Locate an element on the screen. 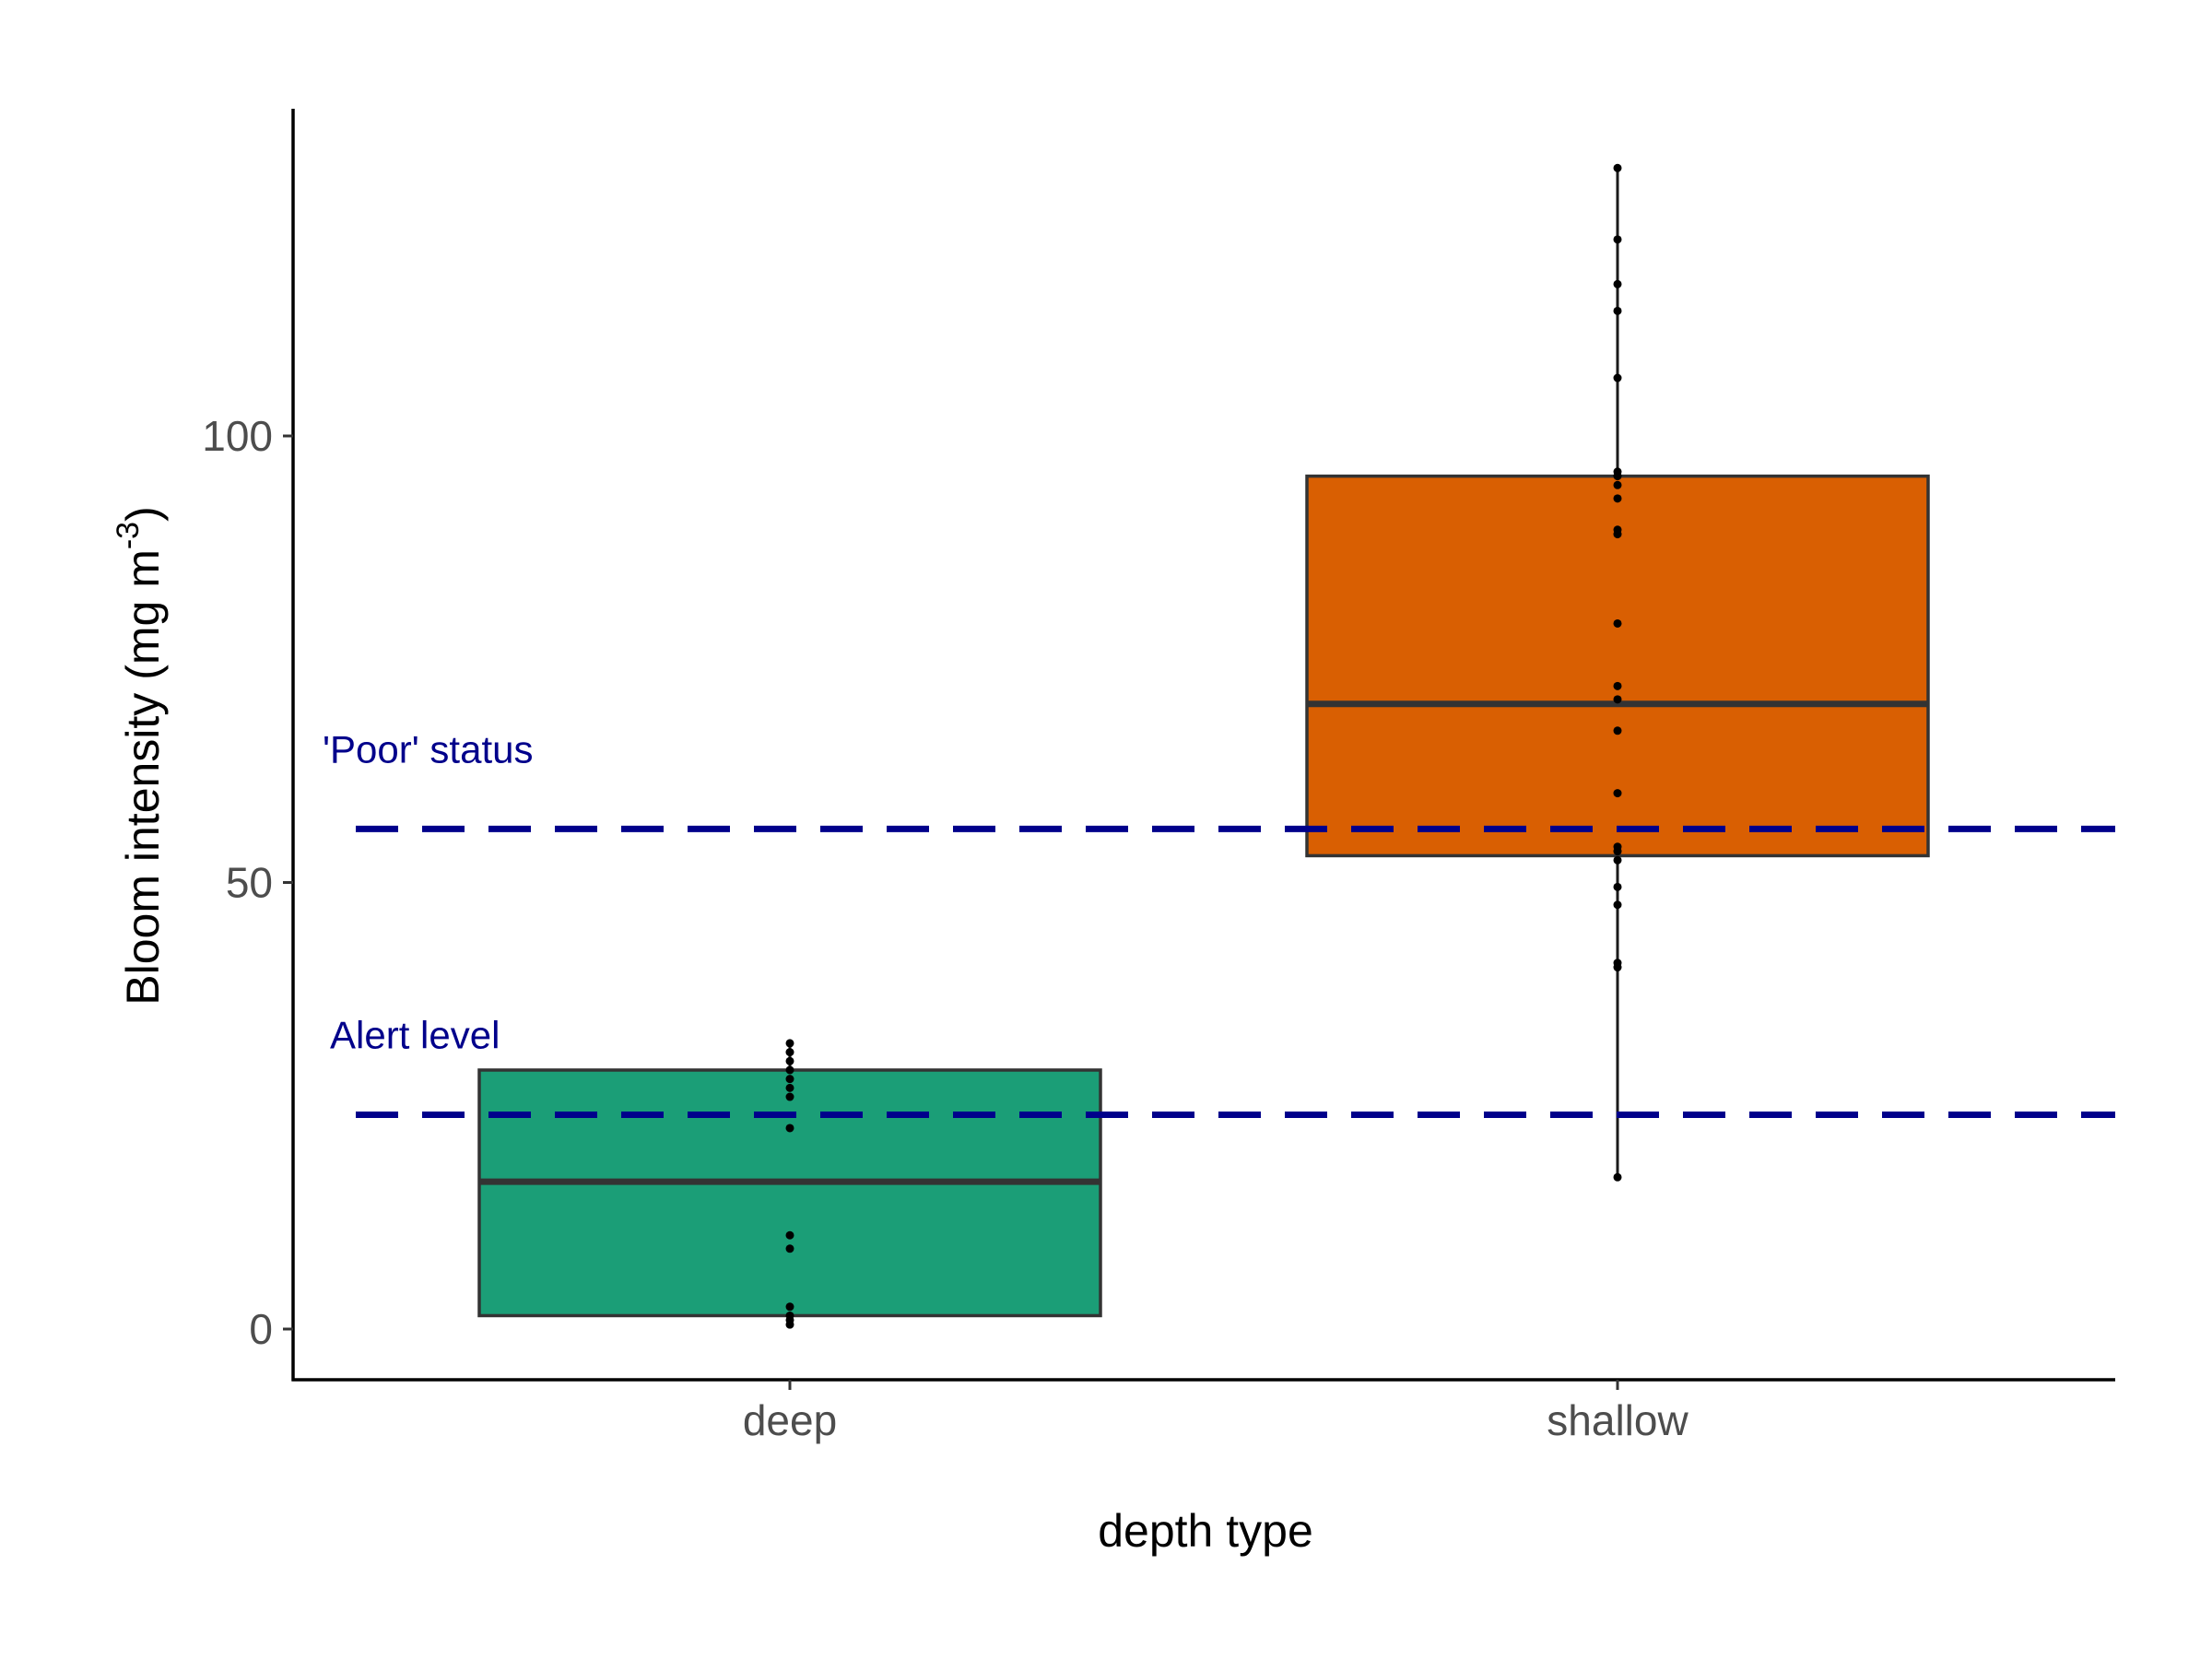 The height and width of the screenshot is (1659, 2212). y-axis-title: Bloom intensity (mg m-3) is located at coordinates (140, 755).